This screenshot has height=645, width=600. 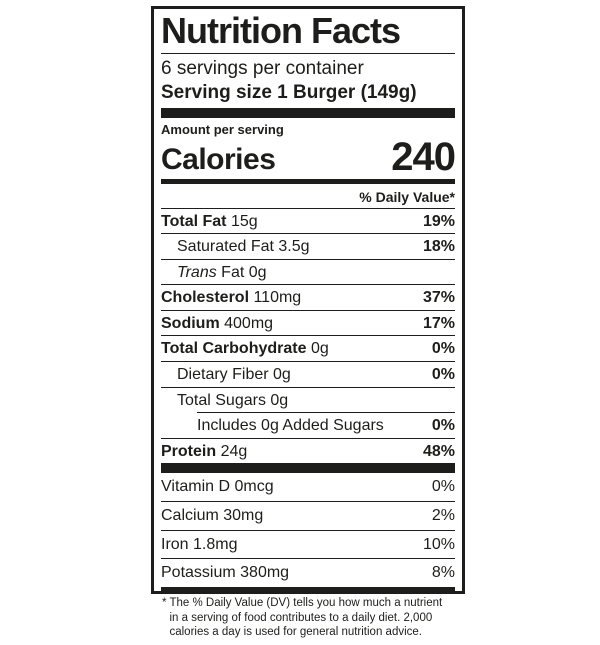 I want to click on nutrient-amount: 24g, so click(x=234, y=451).